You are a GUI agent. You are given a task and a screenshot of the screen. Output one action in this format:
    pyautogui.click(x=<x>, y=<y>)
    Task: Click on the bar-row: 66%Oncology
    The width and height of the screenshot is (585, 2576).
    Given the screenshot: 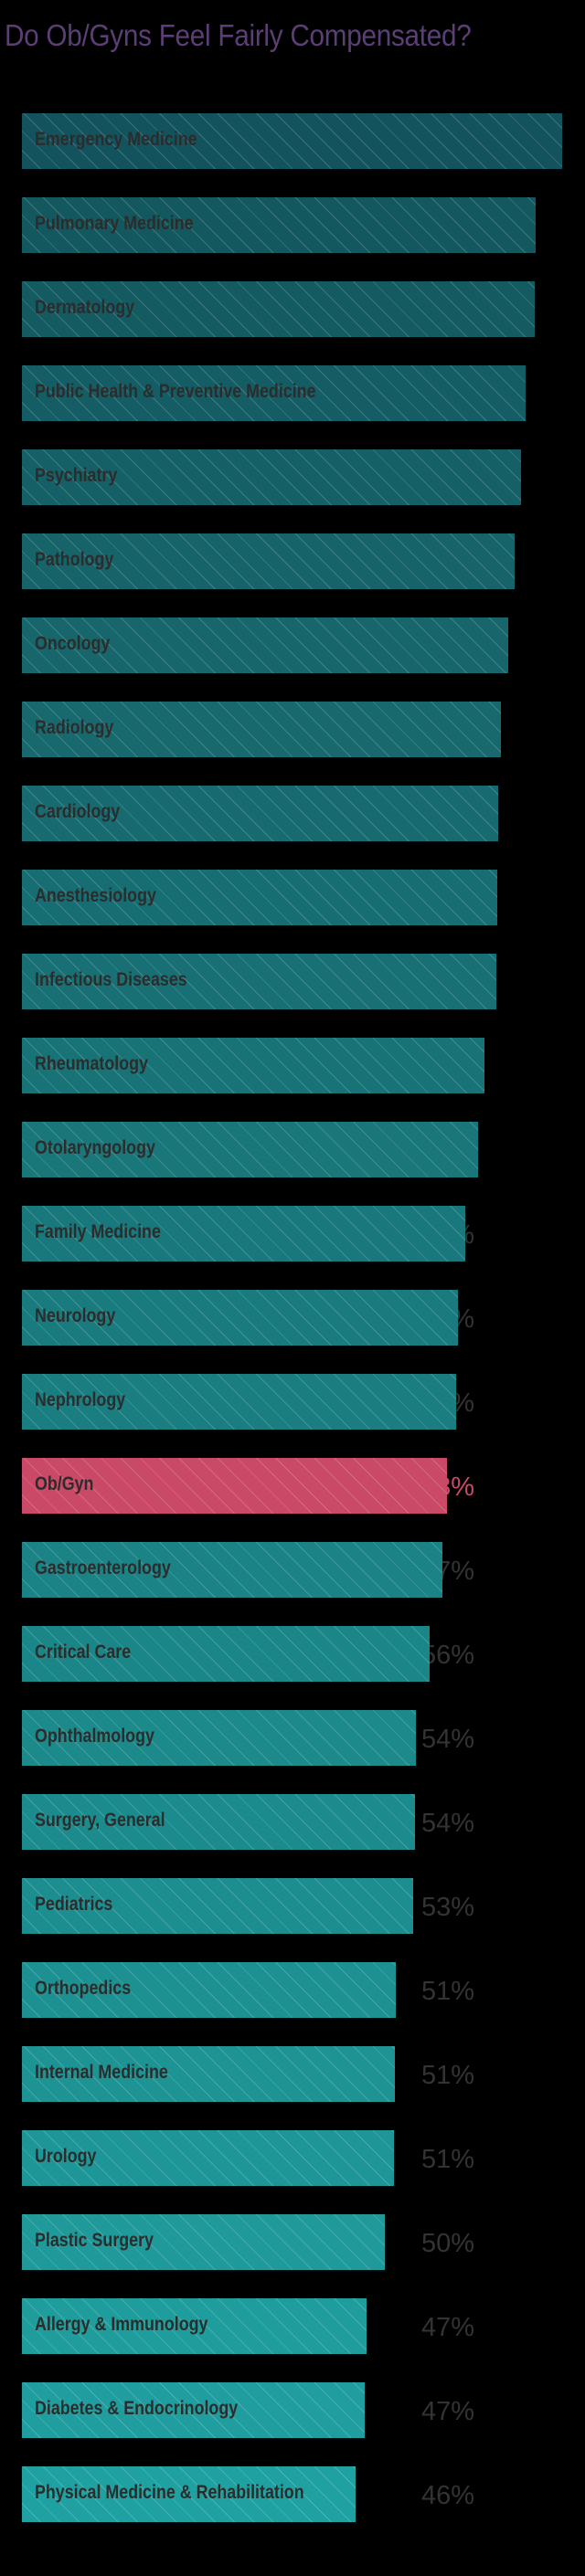 What is the action you would take?
    pyautogui.click(x=296, y=645)
    